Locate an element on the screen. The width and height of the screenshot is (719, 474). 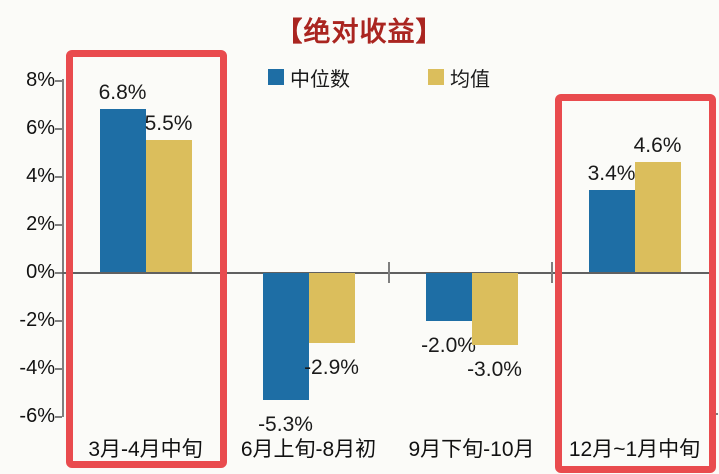
bar-value-label: 6.8% is located at coordinates (122, 92).